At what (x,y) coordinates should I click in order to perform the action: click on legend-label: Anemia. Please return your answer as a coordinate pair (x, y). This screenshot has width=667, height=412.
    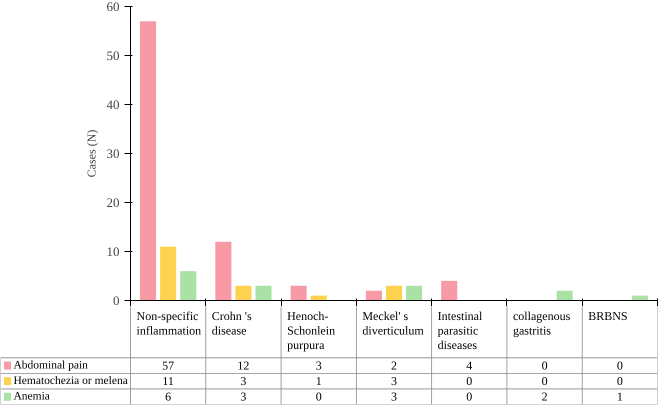
    Looking at the image, I should click on (32, 396).